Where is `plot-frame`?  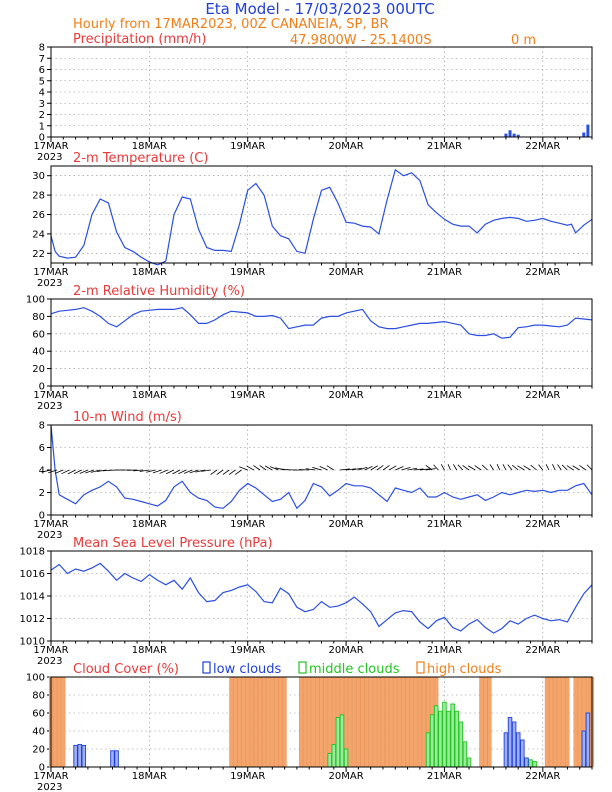
plot-frame is located at coordinates (321, 470).